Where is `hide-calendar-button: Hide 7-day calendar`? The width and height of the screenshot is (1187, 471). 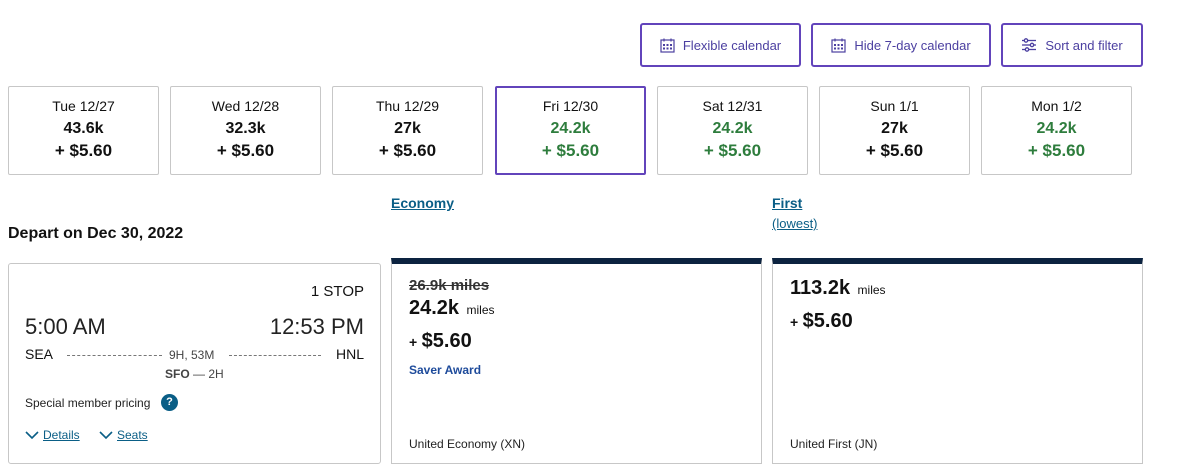 hide-calendar-button: Hide 7-day calendar is located at coordinates (901, 45).